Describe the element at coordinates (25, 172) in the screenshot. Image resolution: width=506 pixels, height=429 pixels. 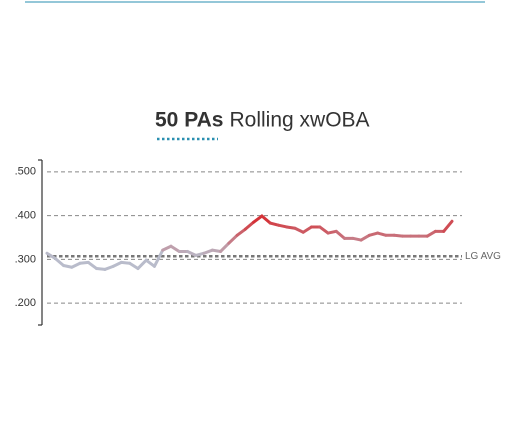
I see `y-tick-label: .500` at that location.